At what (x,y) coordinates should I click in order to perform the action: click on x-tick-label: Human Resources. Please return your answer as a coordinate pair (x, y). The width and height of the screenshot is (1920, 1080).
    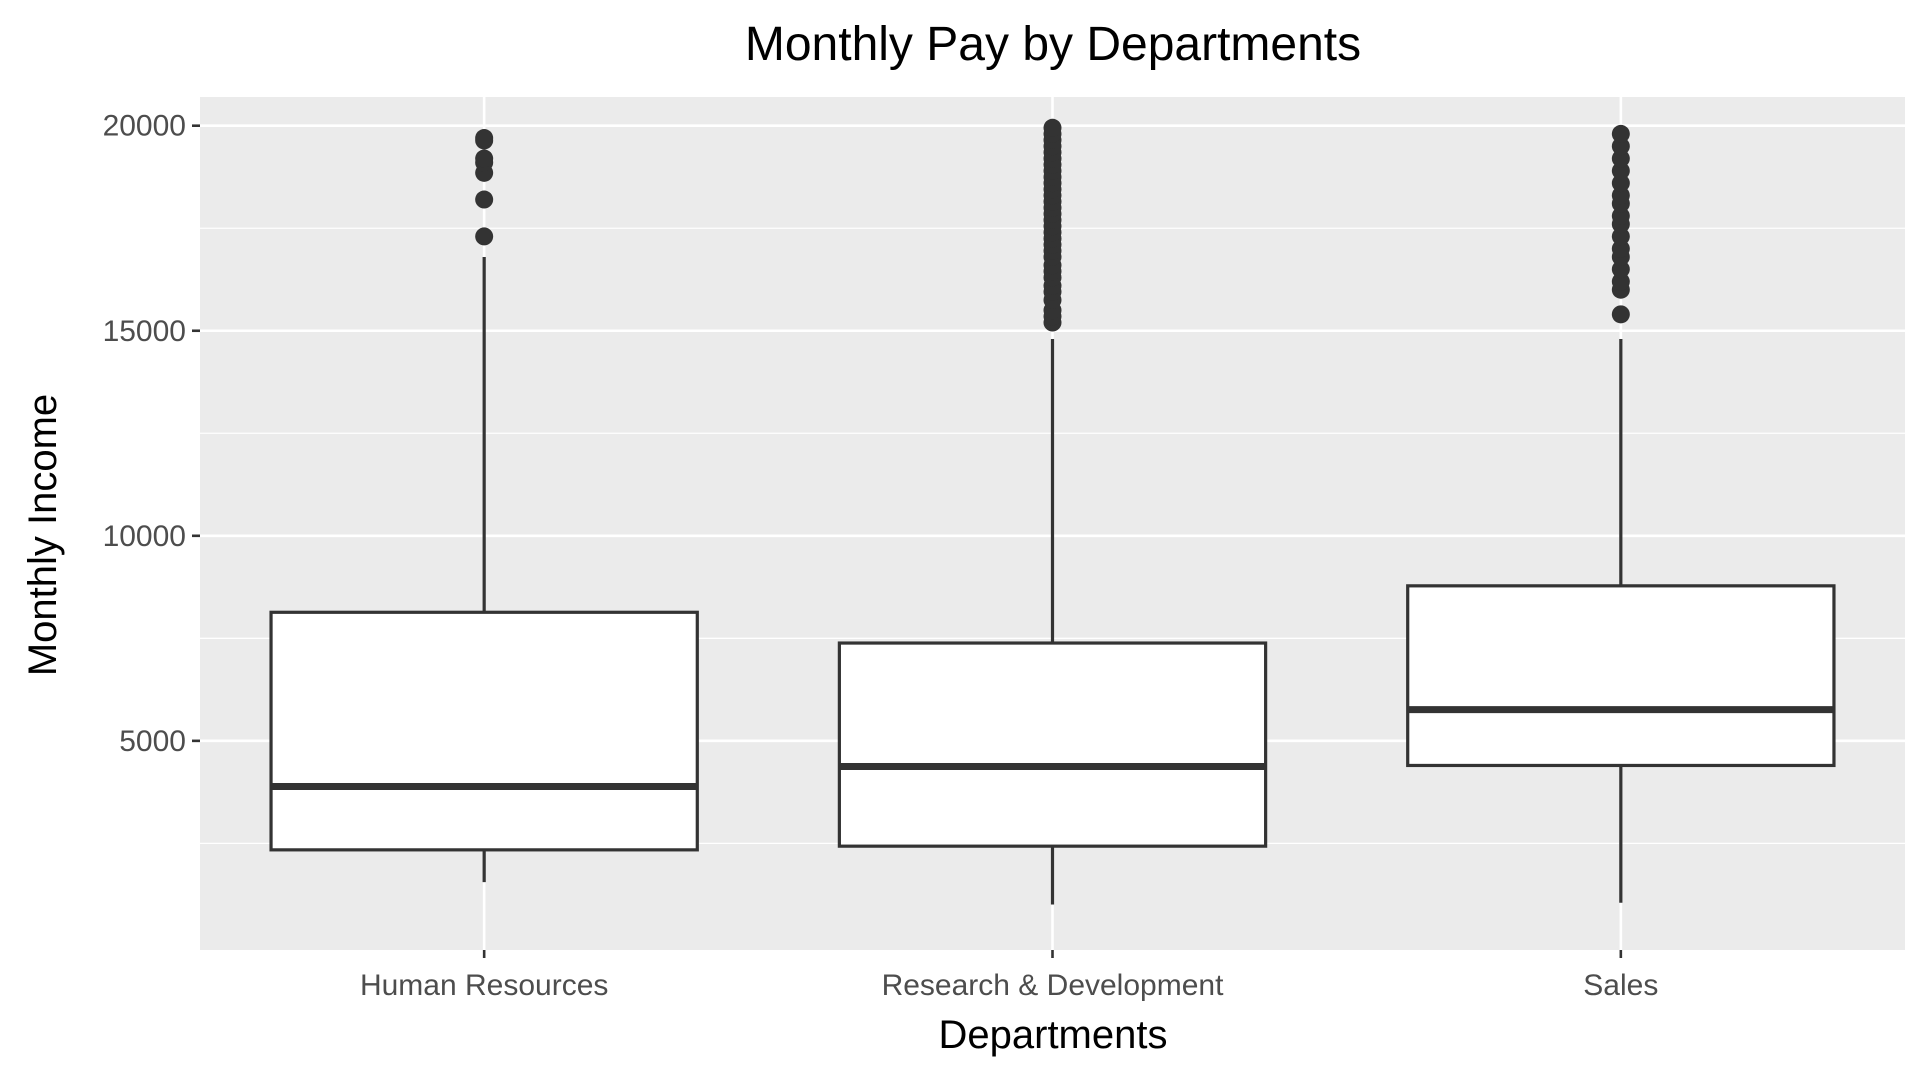
    Looking at the image, I should click on (484, 985).